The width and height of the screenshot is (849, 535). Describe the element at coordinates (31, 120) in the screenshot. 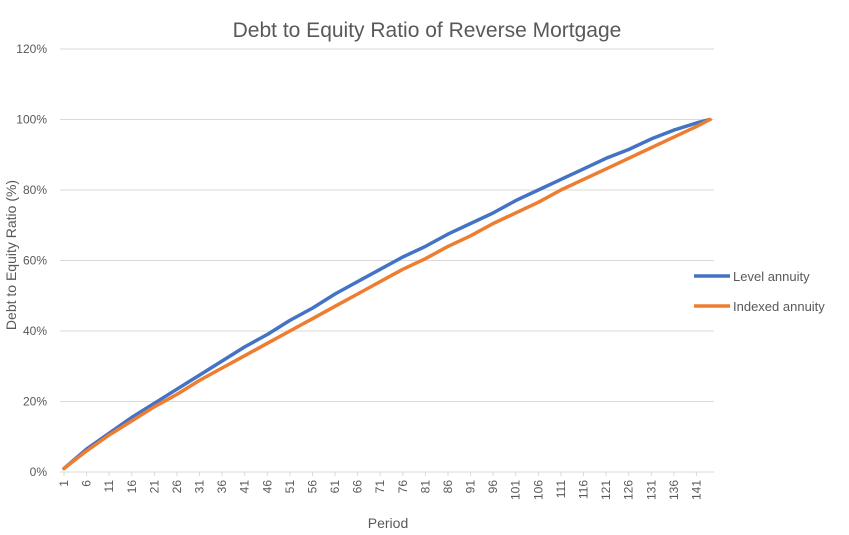

I see `y-tick-label: 100%` at that location.